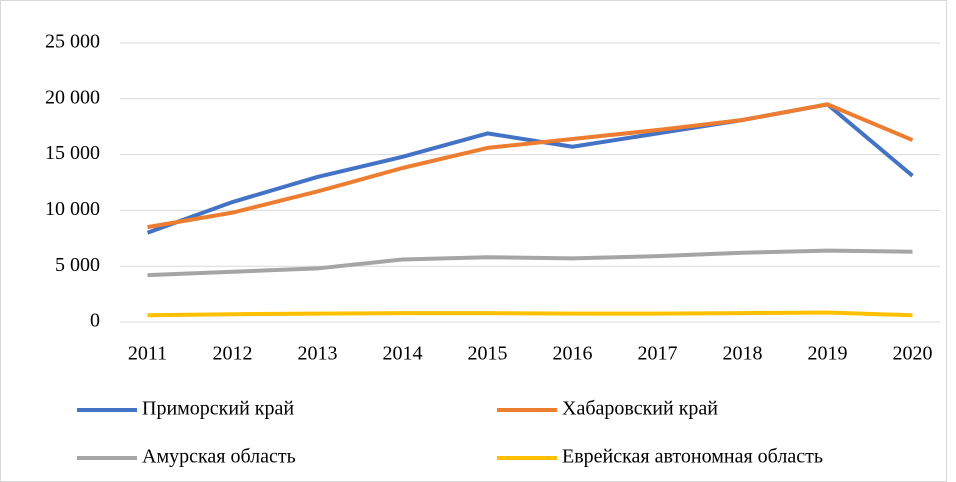  Describe the element at coordinates (573, 354) in the screenshot. I see `x-tick-label: 2016` at that location.